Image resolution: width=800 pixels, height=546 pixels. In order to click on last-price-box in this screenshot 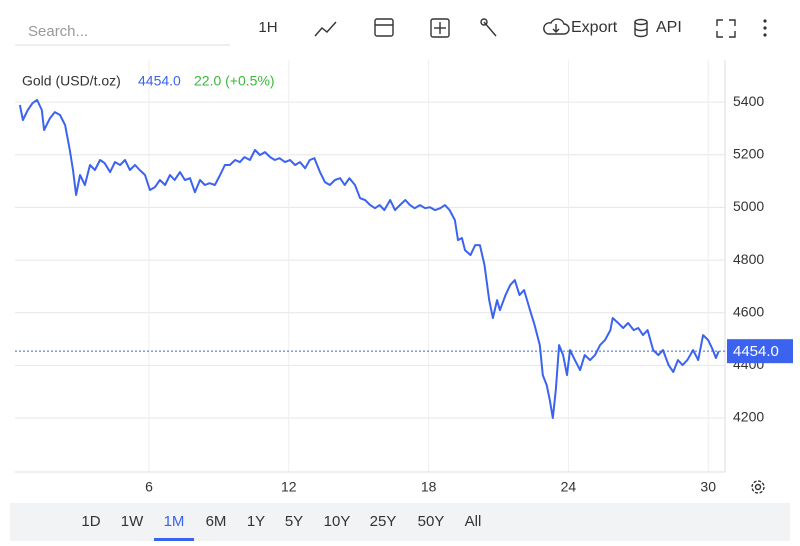, I will do `click(760, 351)`.